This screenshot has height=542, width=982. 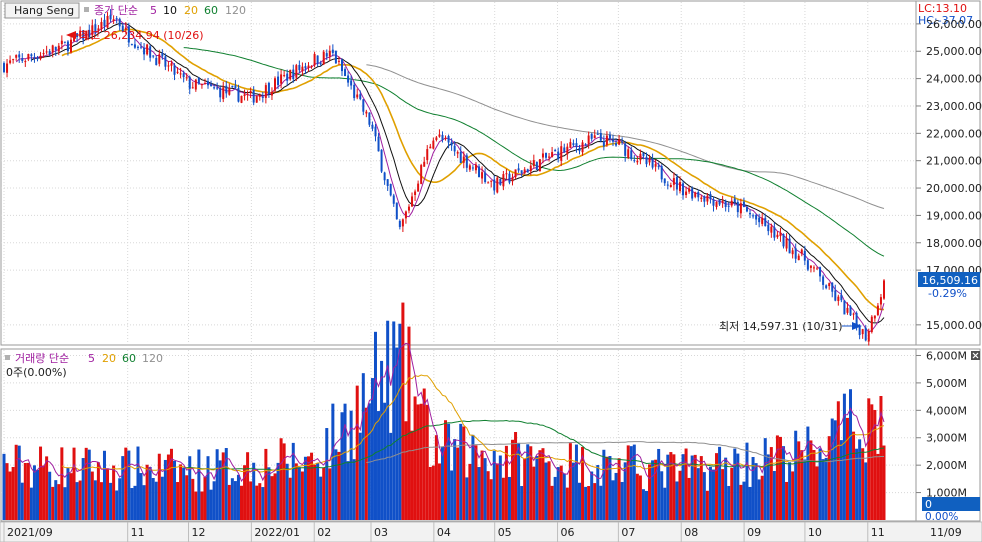 I want to click on volume-indicator-name: 거래량 단순, so click(x=42, y=358).